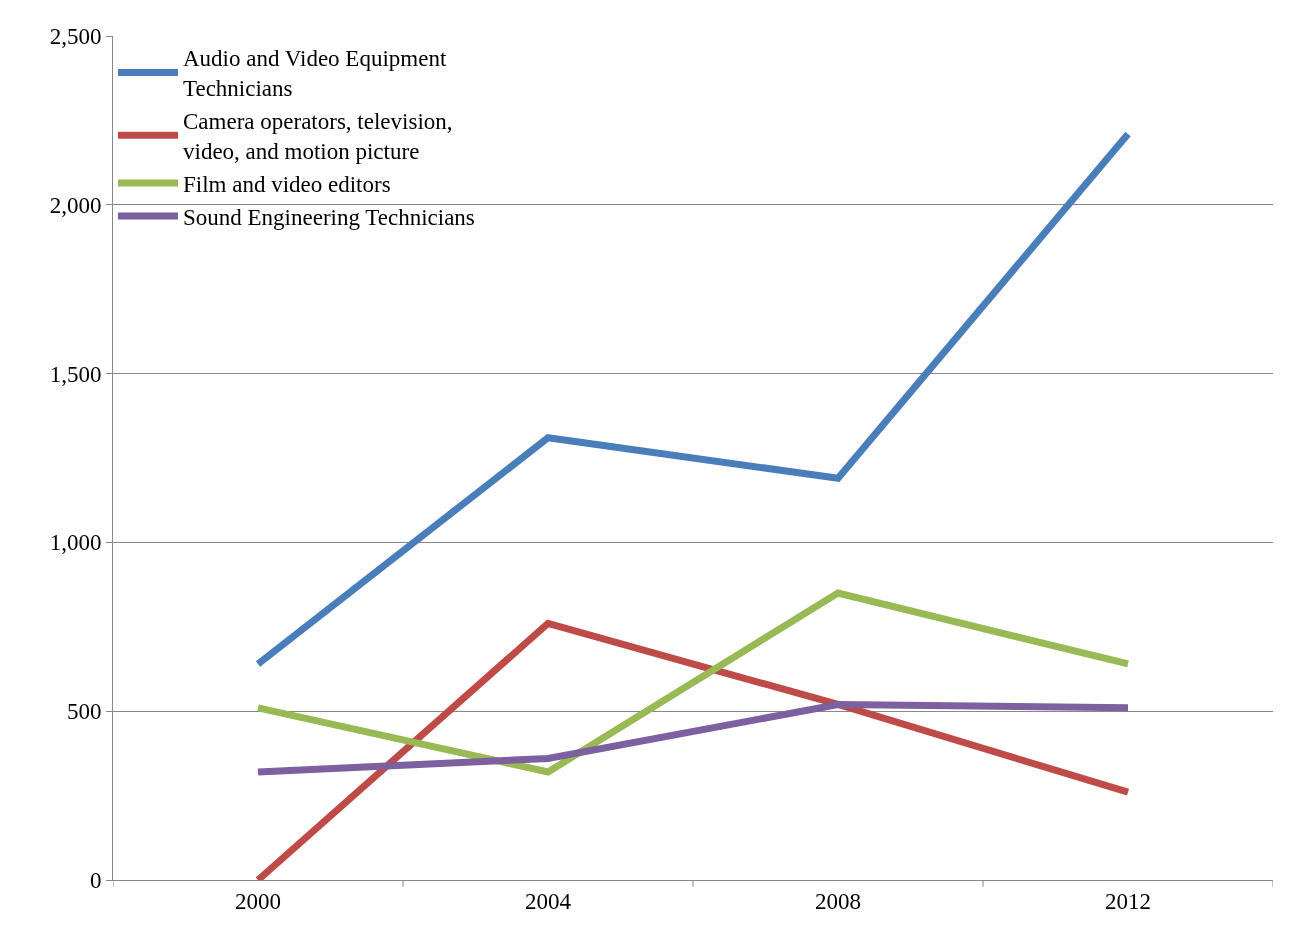 This screenshot has height=944, width=1305. What do you see at coordinates (75, 543) in the screenshot?
I see `y-tick-label: 1,000` at bounding box center [75, 543].